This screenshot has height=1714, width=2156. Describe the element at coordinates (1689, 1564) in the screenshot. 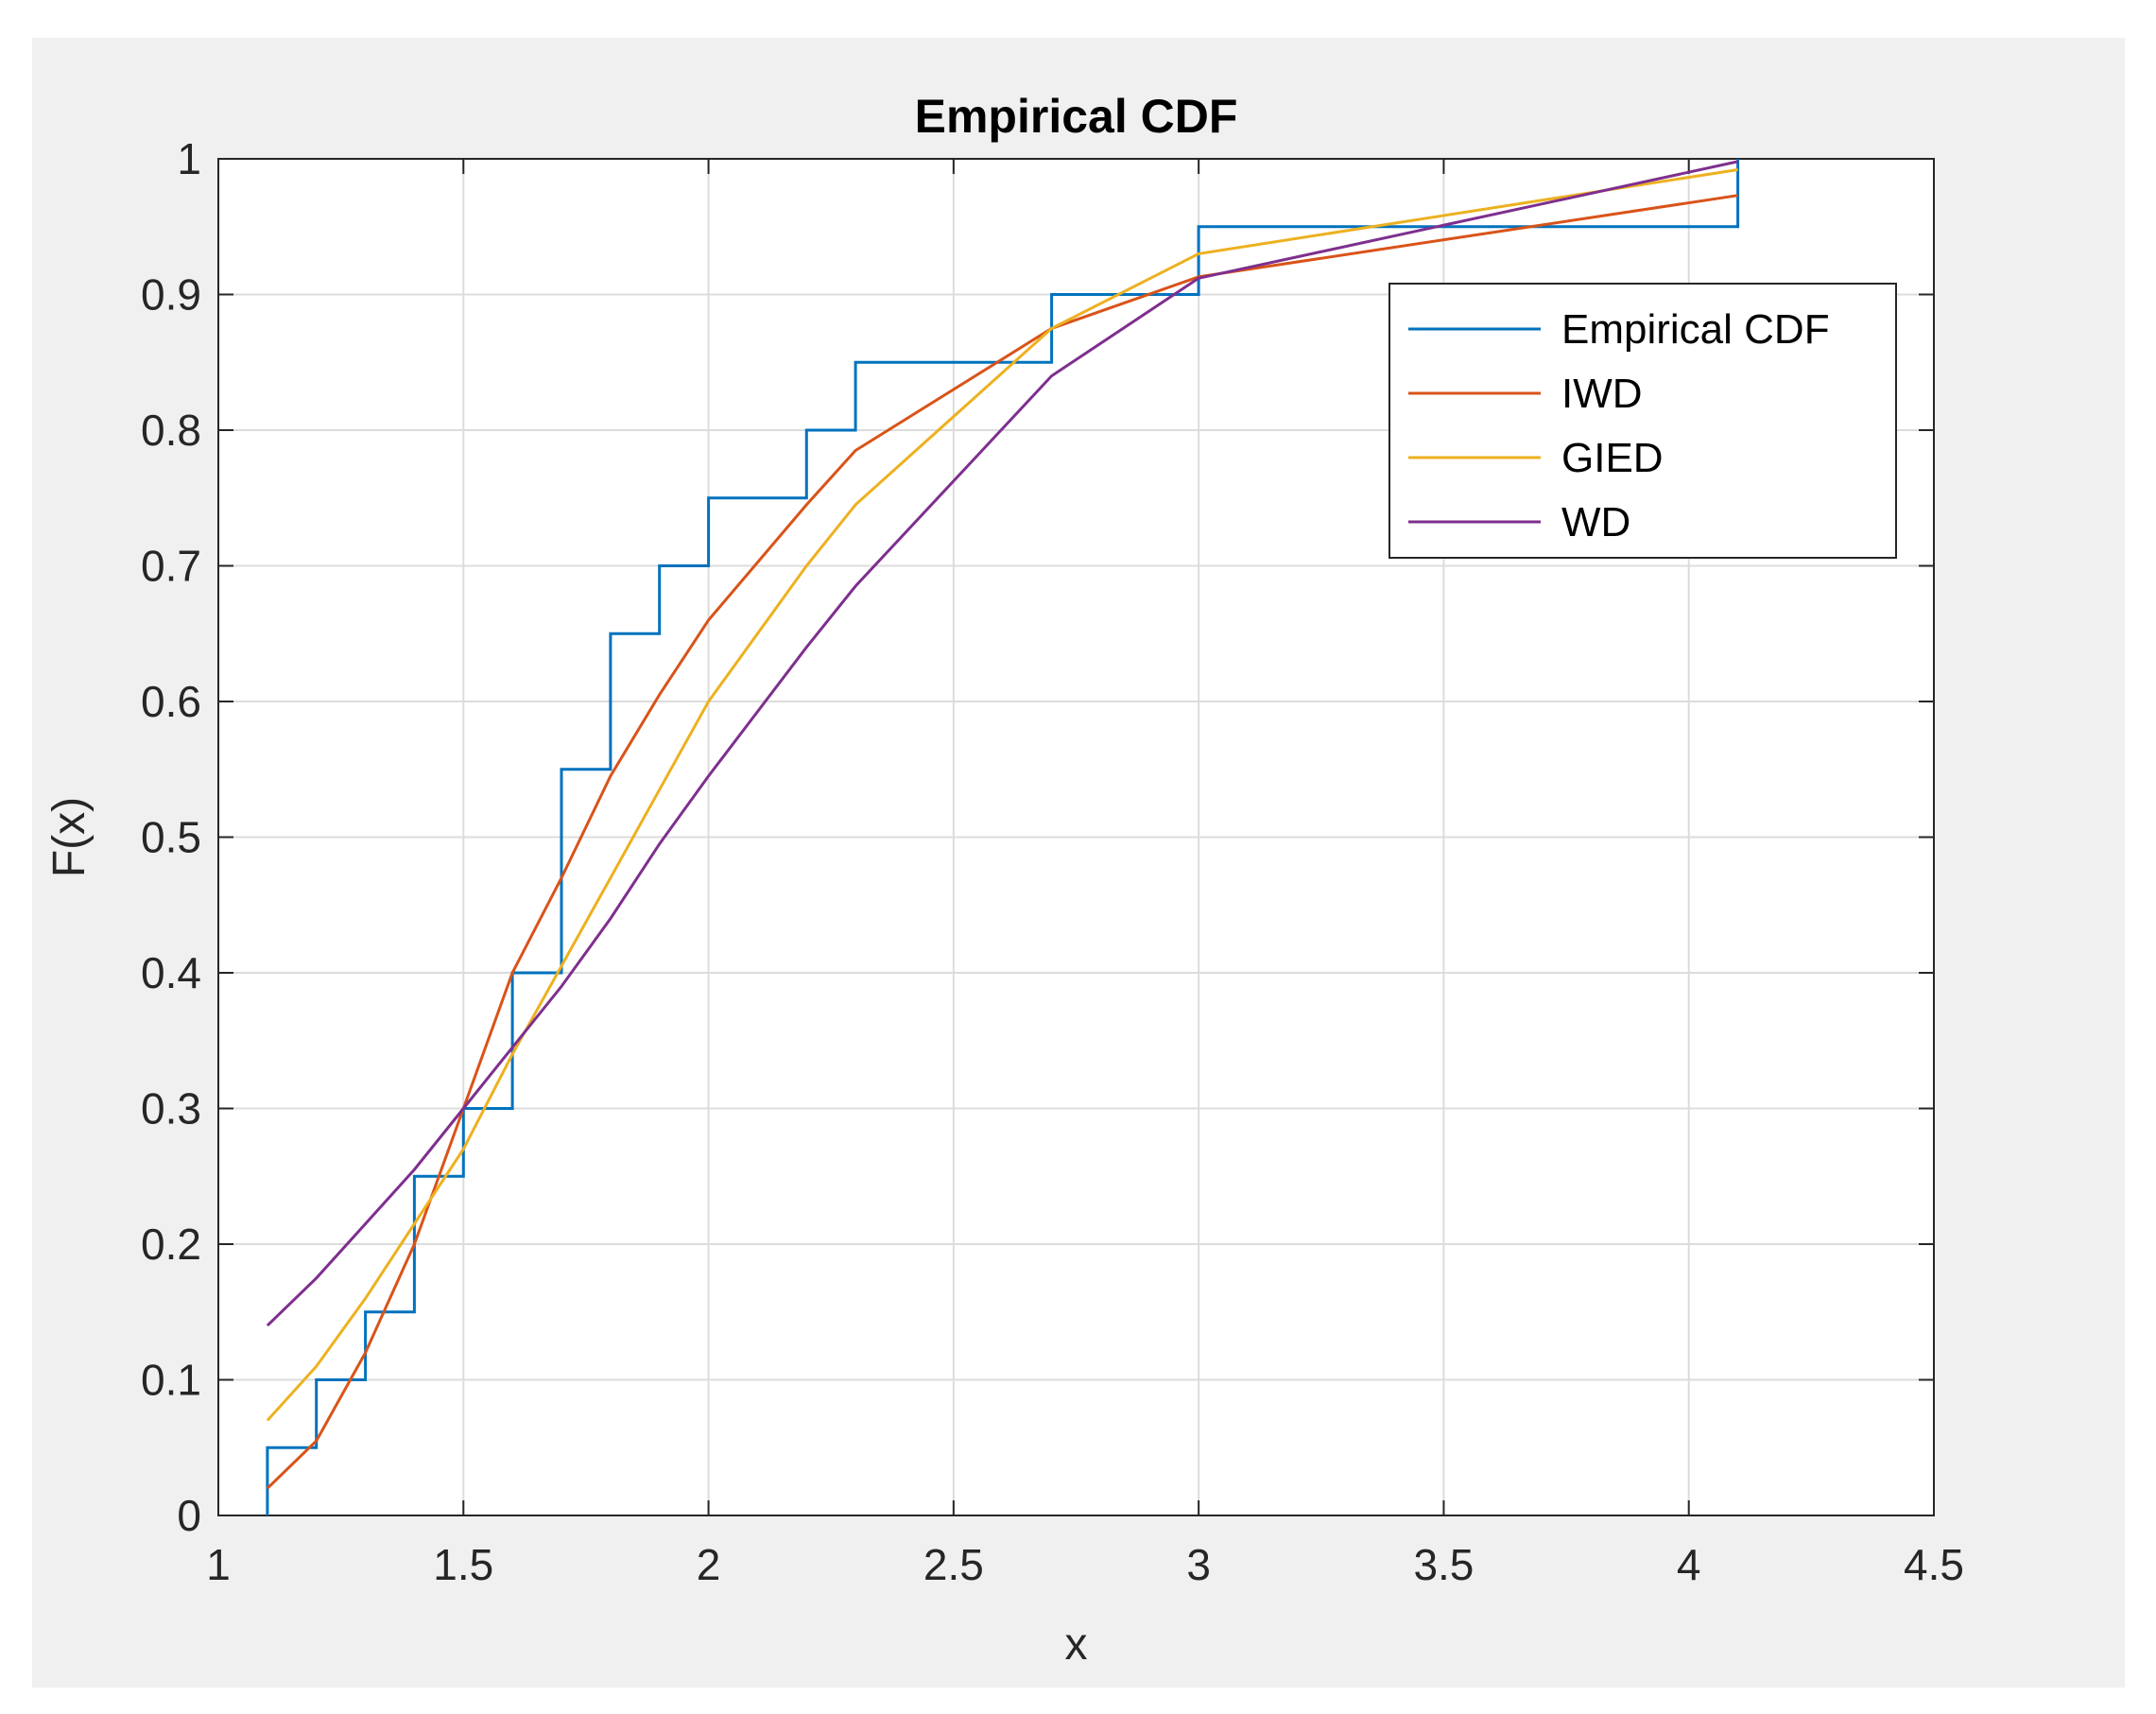

I see `x-tick-label: 4` at that location.